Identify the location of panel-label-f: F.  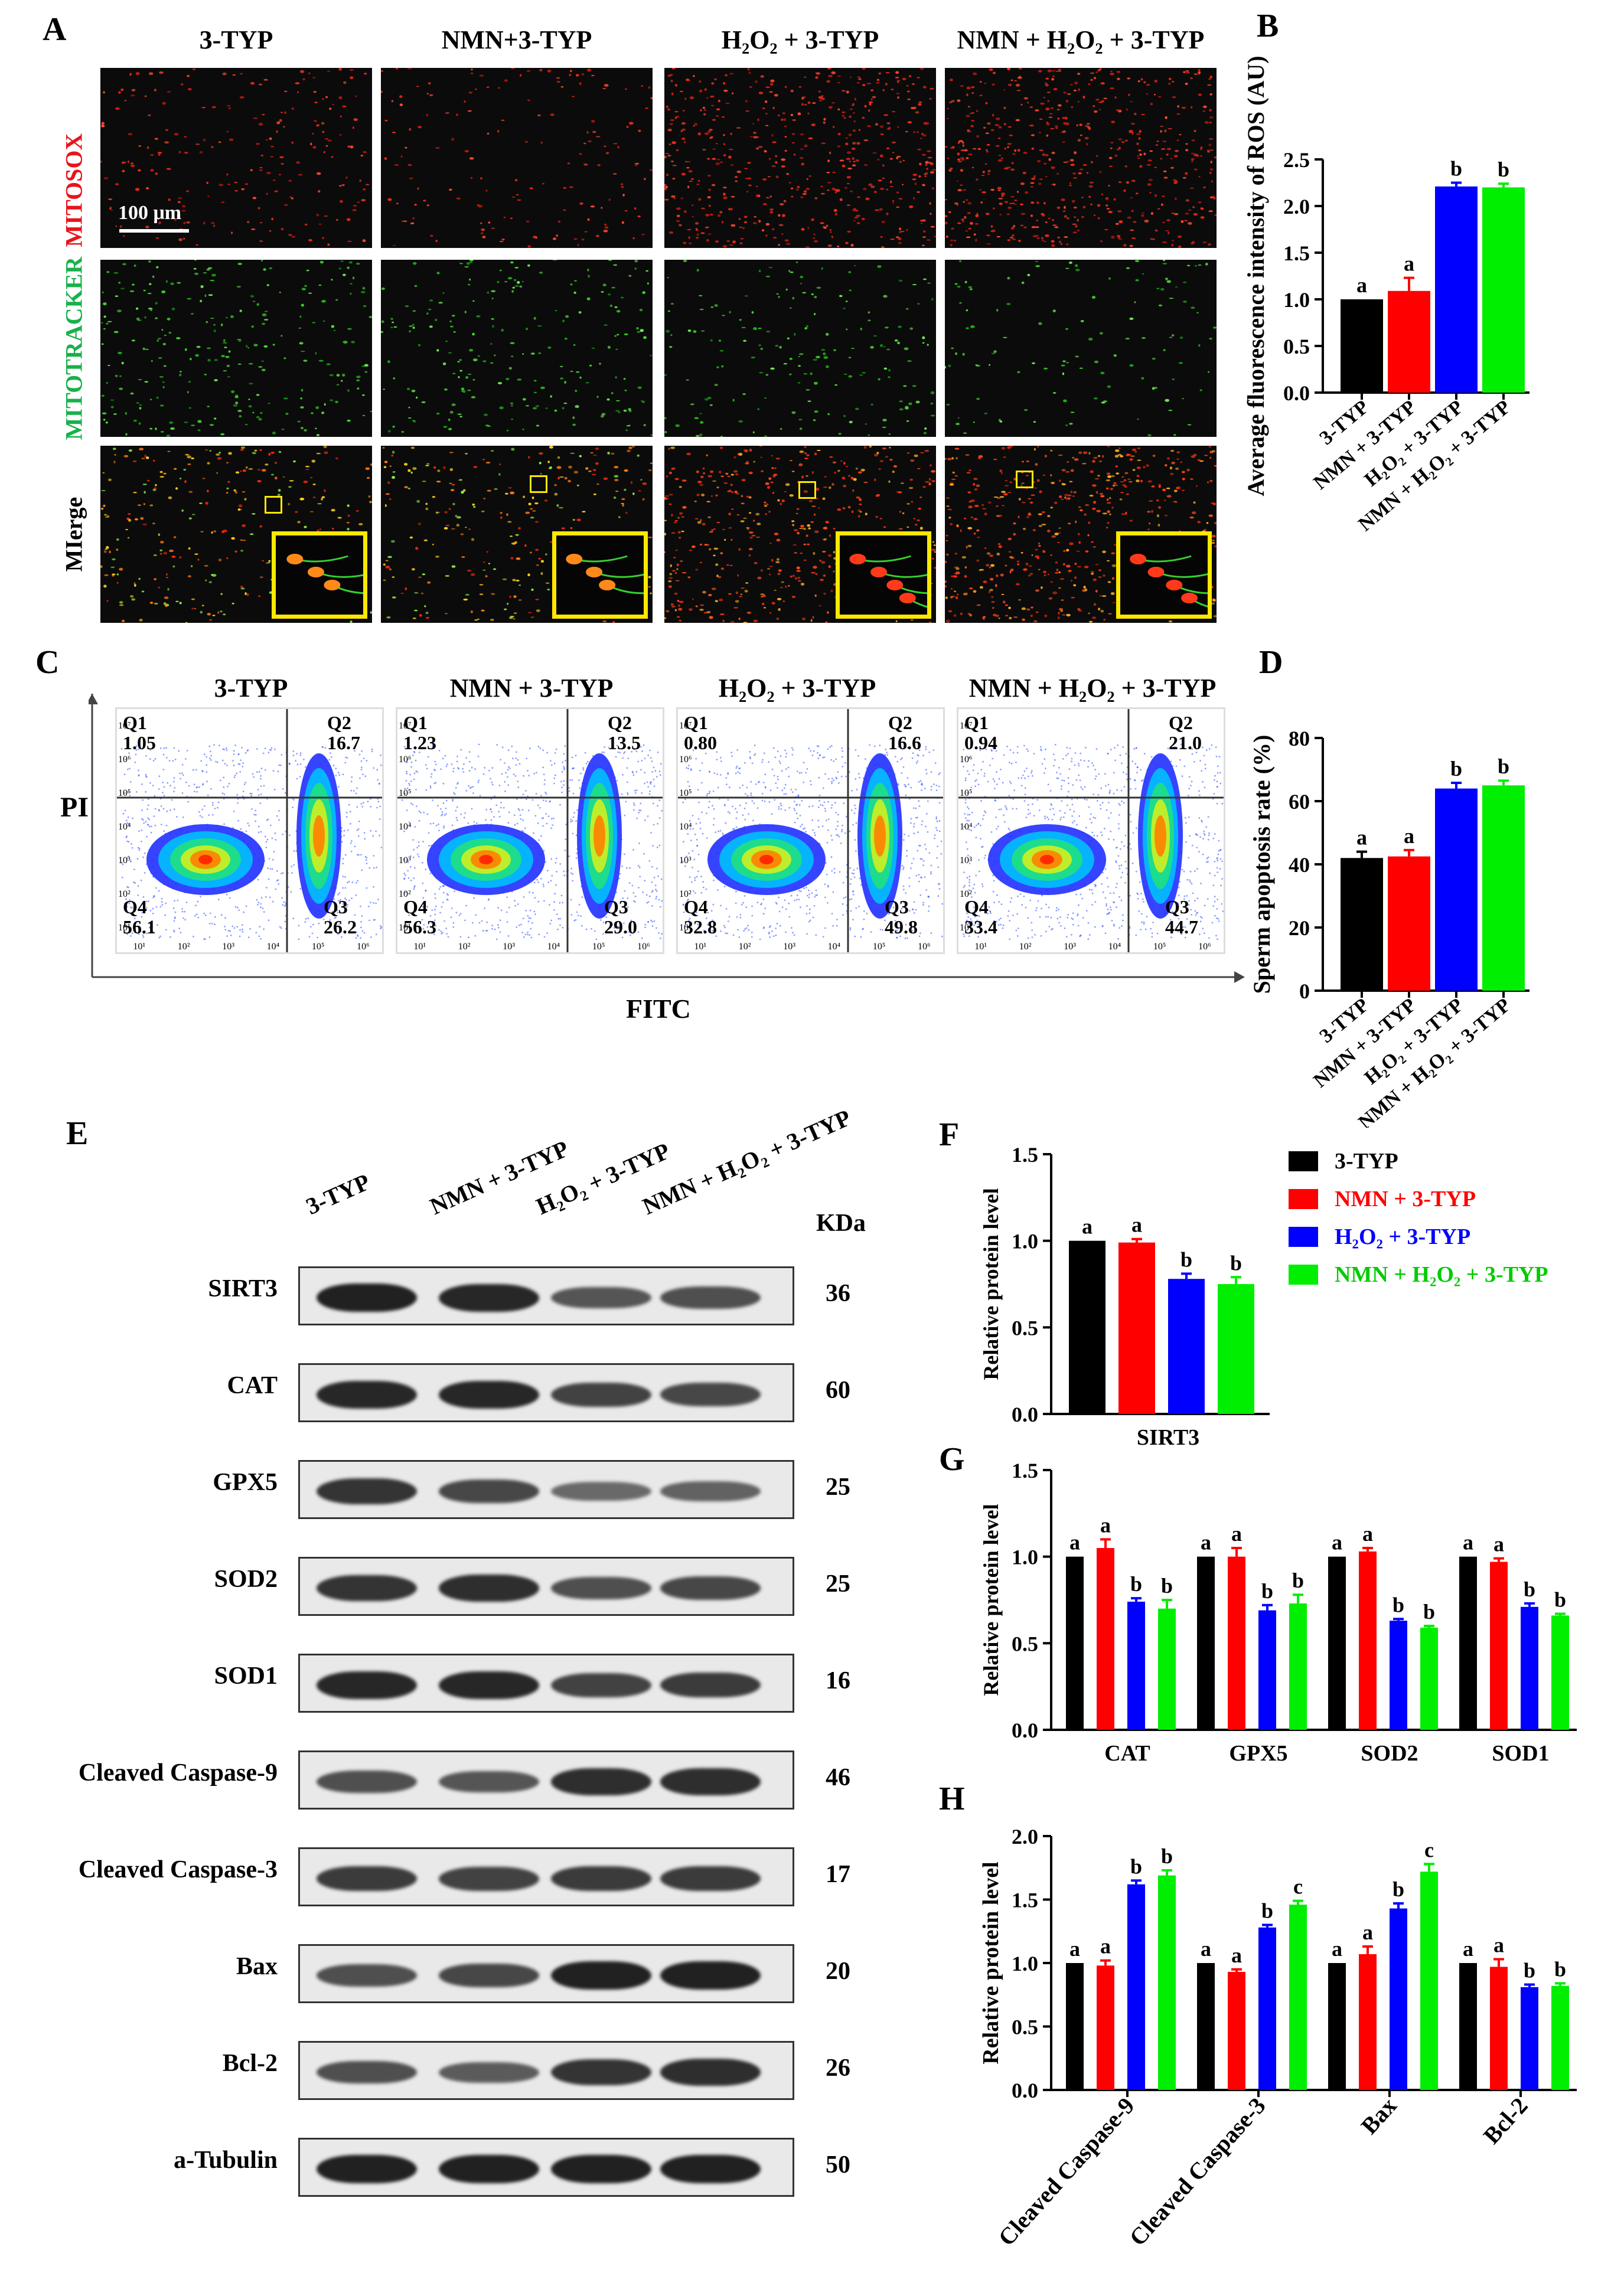
(949, 1134).